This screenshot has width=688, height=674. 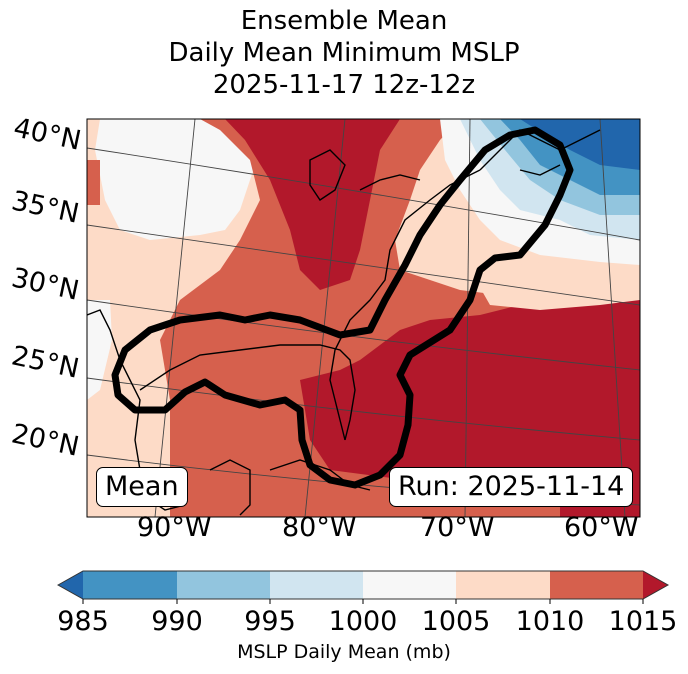 What do you see at coordinates (344, 21) in the screenshot?
I see `title-line-1: Ensemble Mean` at bounding box center [344, 21].